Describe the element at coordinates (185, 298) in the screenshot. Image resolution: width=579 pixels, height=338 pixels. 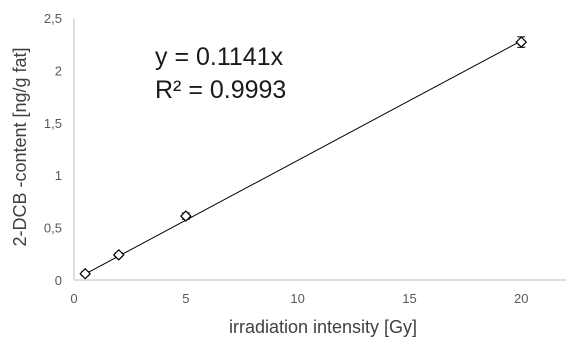
I see `x-tick-label: 5` at that location.